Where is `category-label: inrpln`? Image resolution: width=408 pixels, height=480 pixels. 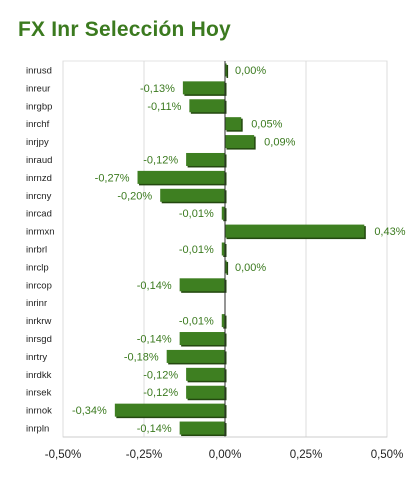
category-label: inrpln is located at coordinates (37, 429).